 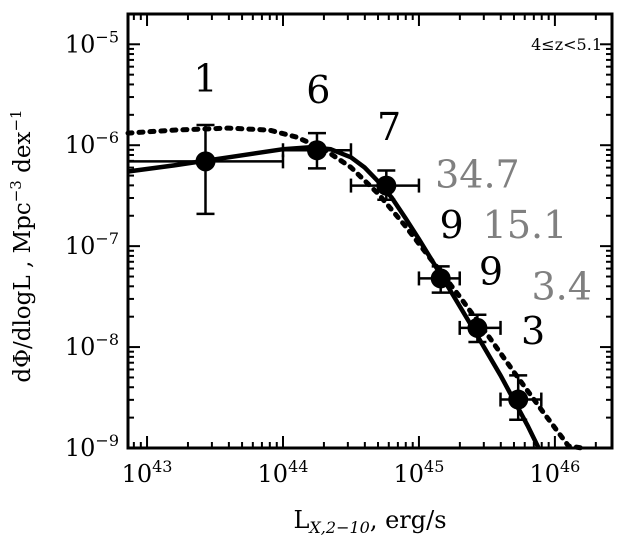 I want to click on y-axis-label-sup1: −3, so click(x=16, y=191).